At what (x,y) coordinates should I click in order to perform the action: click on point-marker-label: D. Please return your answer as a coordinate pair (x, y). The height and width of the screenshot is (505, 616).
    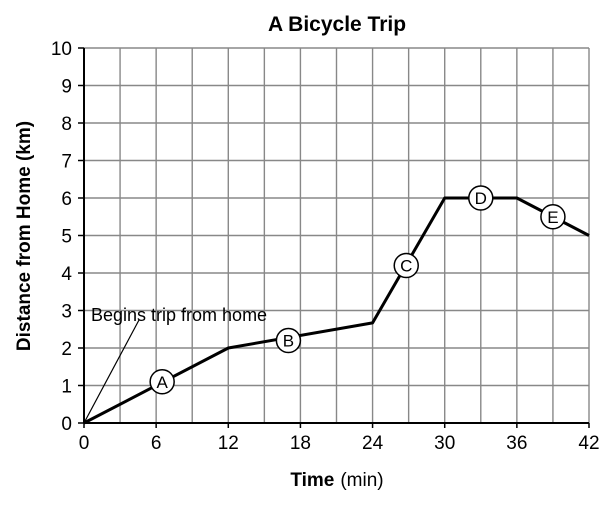
    Looking at the image, I should click on (481, 198).